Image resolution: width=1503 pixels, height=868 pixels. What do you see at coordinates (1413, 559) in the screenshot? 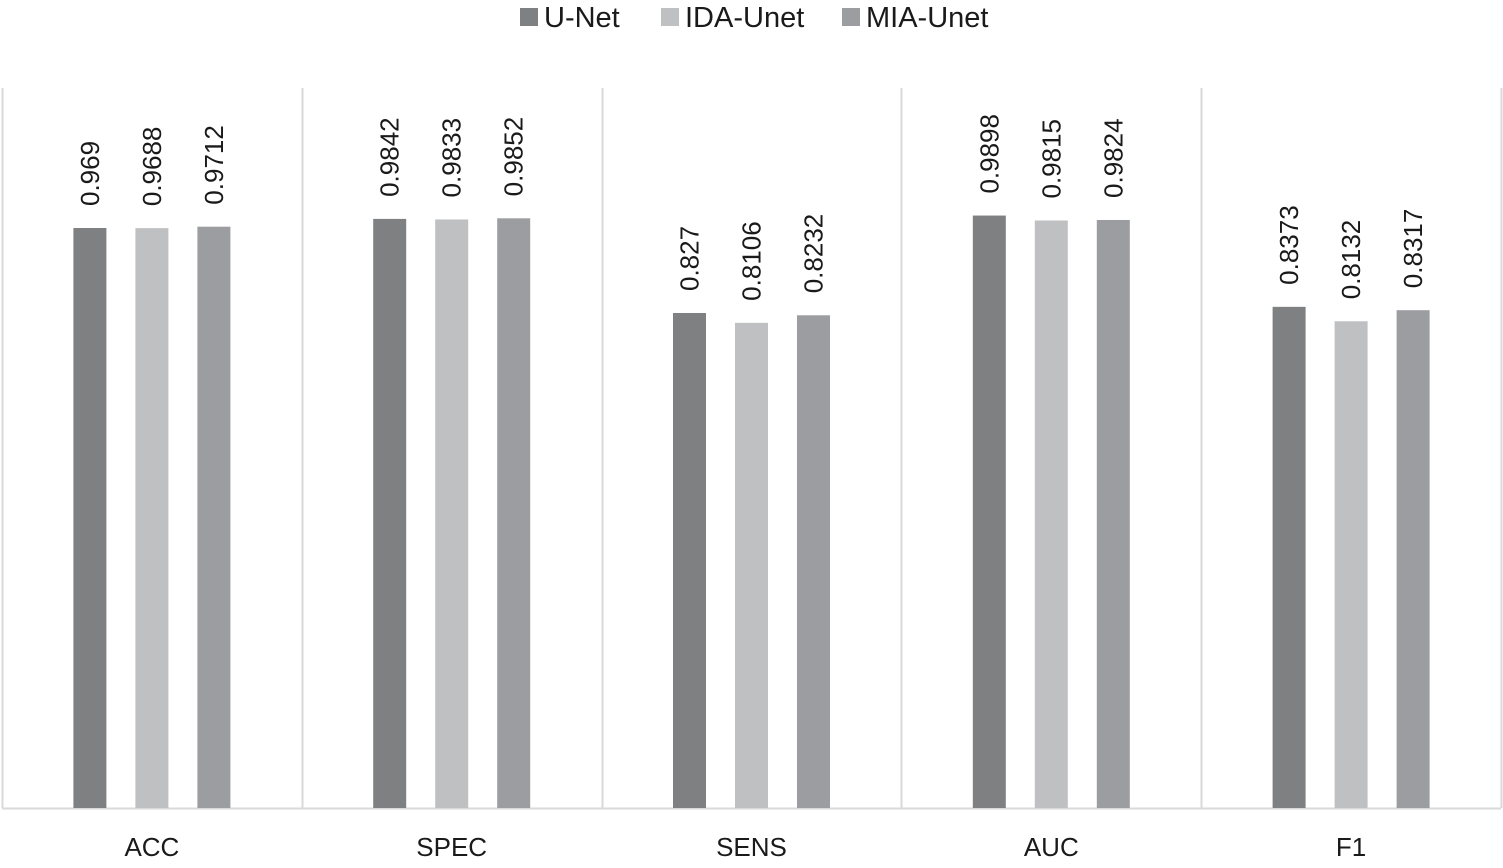
I see `bar-mia-unet-f1` at bounding box center [1413, 559].